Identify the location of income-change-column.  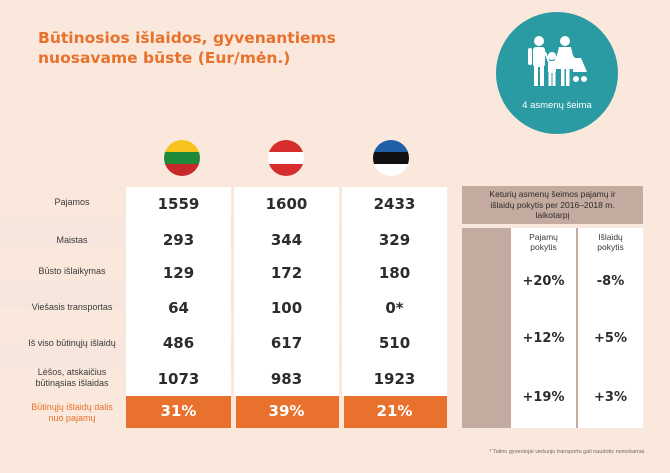
(543, 328).